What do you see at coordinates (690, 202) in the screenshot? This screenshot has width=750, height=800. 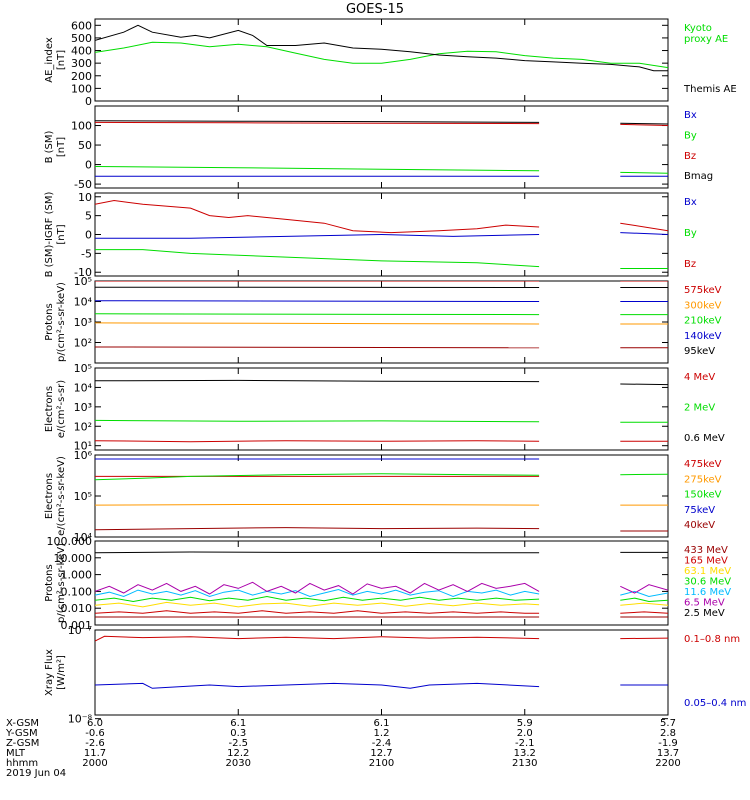 I see `legend-label: Bx` at bounding box center [690, 202].